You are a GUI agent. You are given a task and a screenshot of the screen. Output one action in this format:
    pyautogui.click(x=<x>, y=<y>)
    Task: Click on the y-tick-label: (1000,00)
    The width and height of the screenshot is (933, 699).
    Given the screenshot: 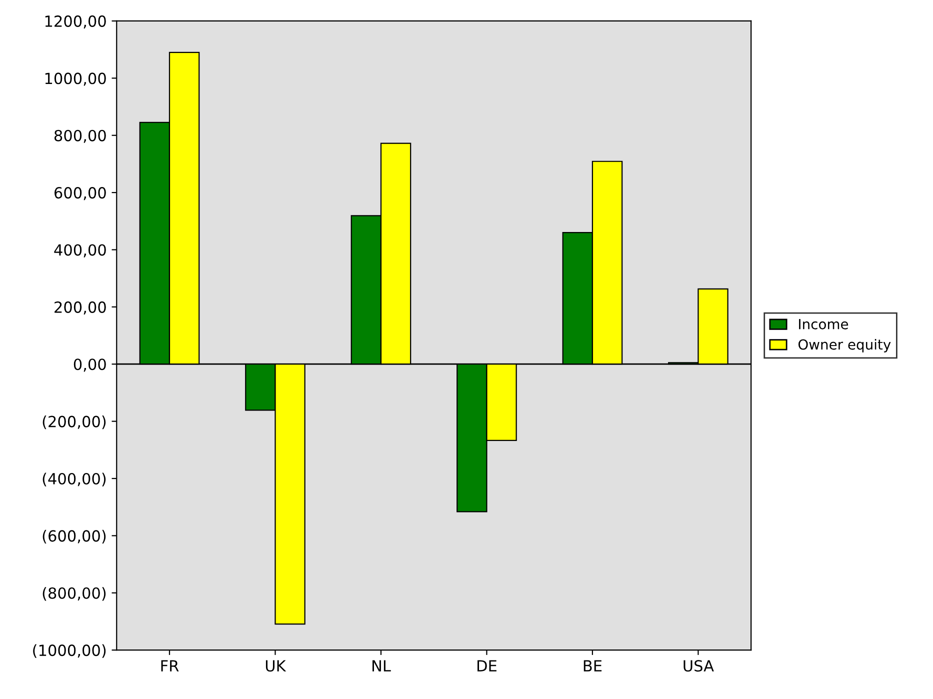 What is the action you would take?
    pyautogui.click(x=69, y=651)
    